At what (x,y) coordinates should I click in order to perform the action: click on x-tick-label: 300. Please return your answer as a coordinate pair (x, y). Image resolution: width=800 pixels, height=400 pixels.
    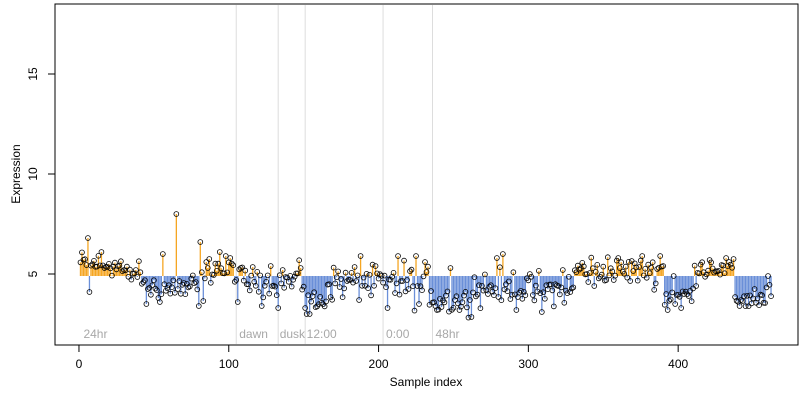
    Looking at the image, I should click on (528, 364).